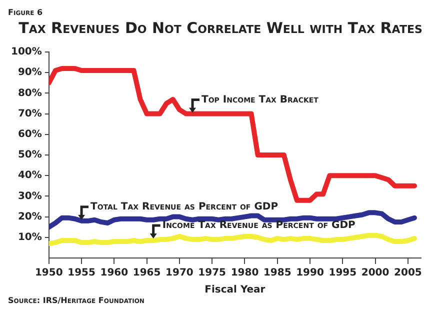 Image resolution: width=433 pixels, height=333 pixels. I want to click on y-tick-label: 80%, so click(30, 93).